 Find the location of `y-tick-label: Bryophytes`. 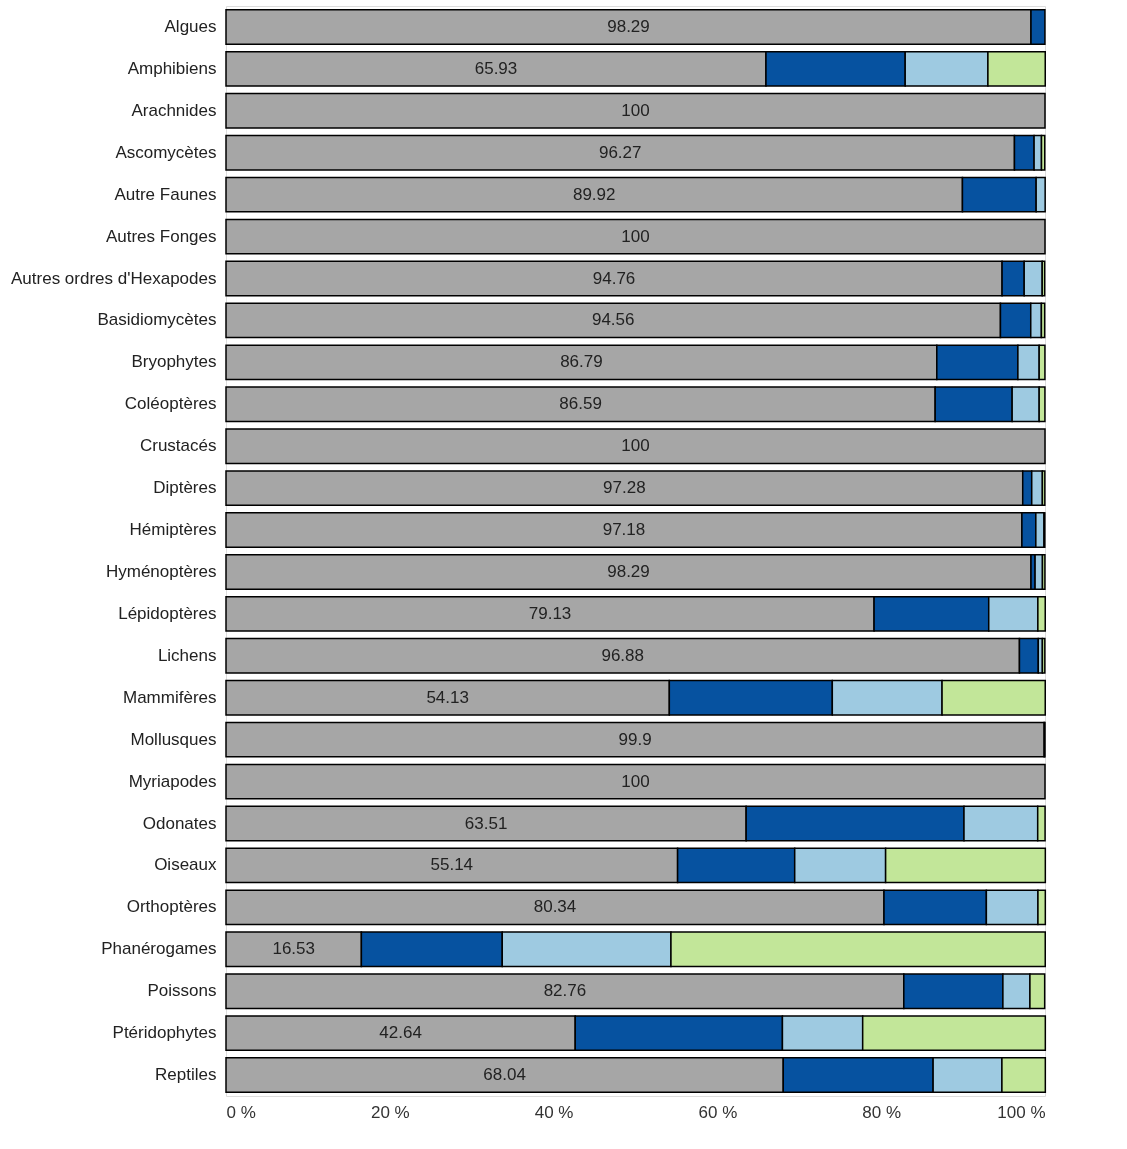

y-tick-label: Bryophytes is located at coordinates (174, 362).